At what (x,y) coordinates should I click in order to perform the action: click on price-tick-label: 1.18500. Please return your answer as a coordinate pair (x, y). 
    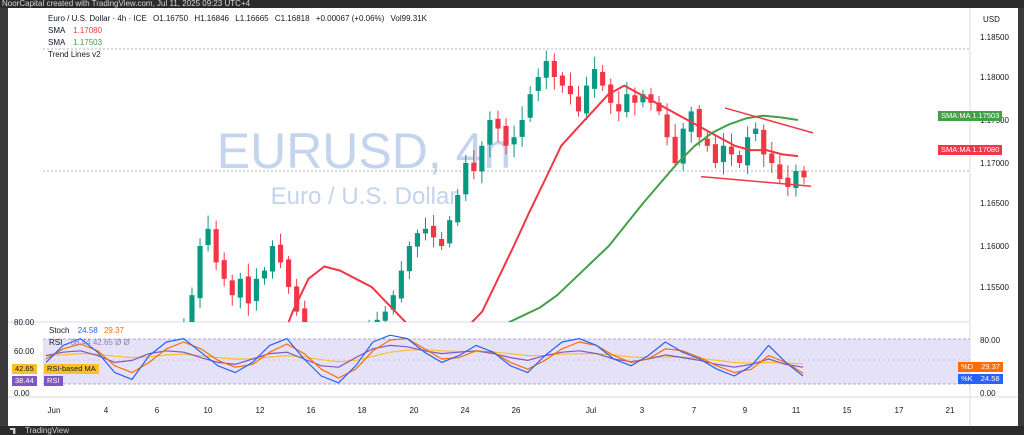
    Looking at the image, I should click on (994, 37).